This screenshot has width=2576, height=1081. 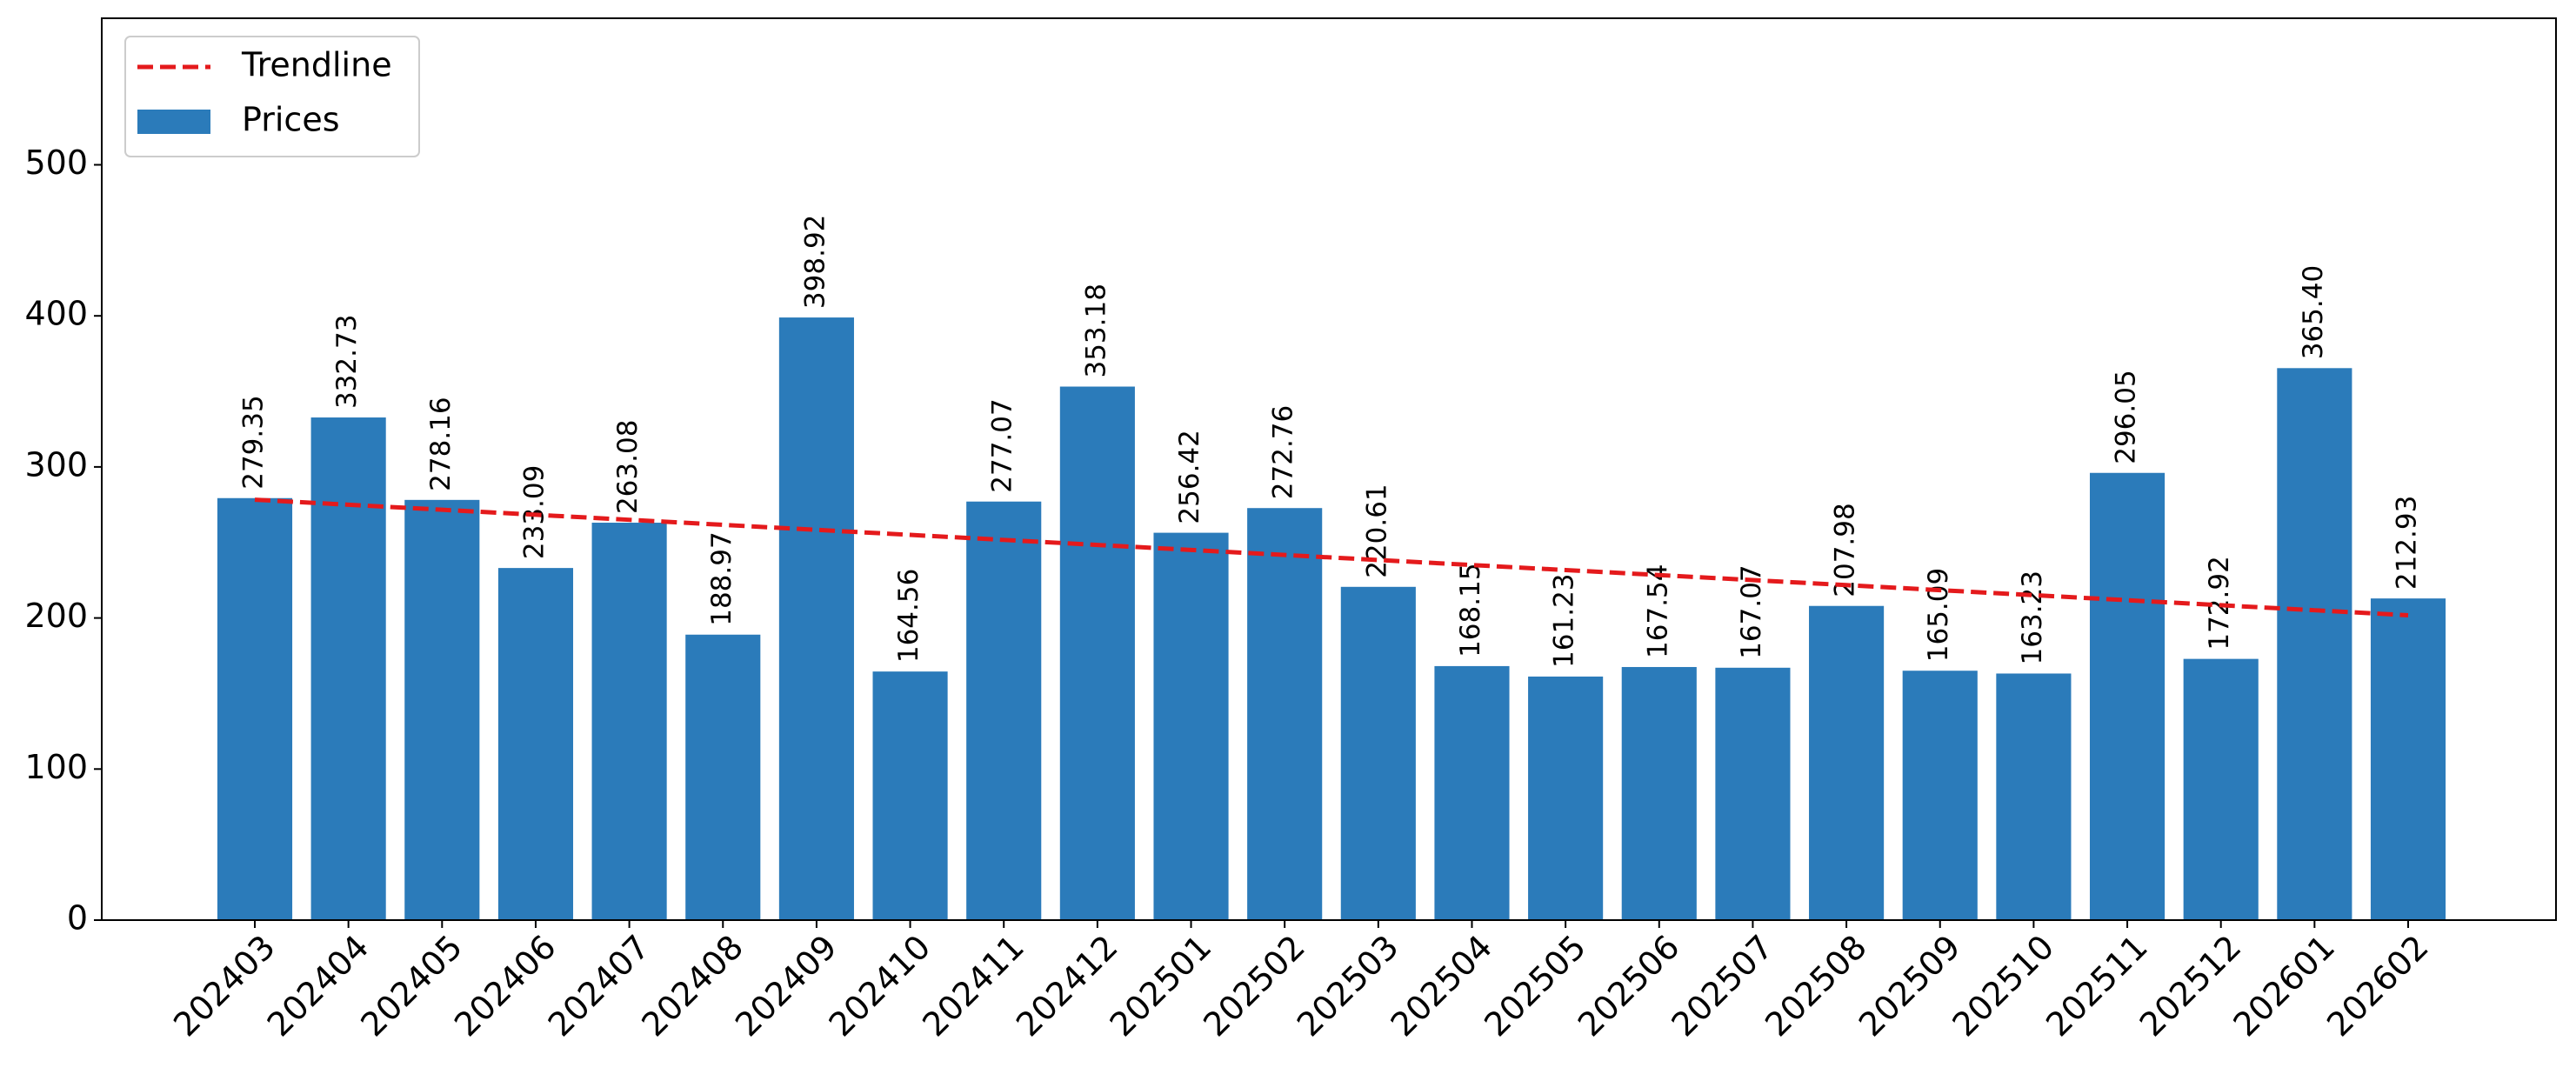 What do you see at coordinates (1939, 615) in the screenshot?
I see `value-label: 165.09` at bounding box center [1939, 615].